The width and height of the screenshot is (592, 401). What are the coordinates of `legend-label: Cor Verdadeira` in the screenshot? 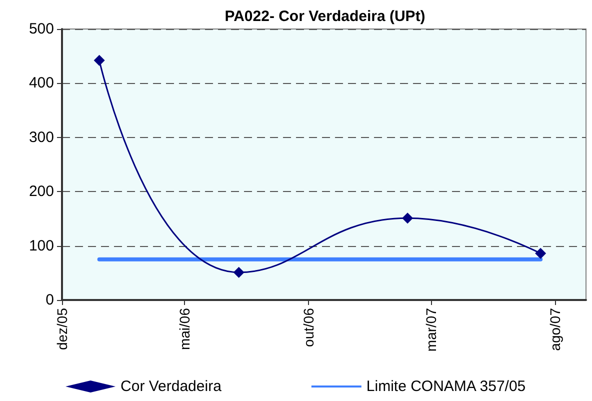 It's located at (171, 386).